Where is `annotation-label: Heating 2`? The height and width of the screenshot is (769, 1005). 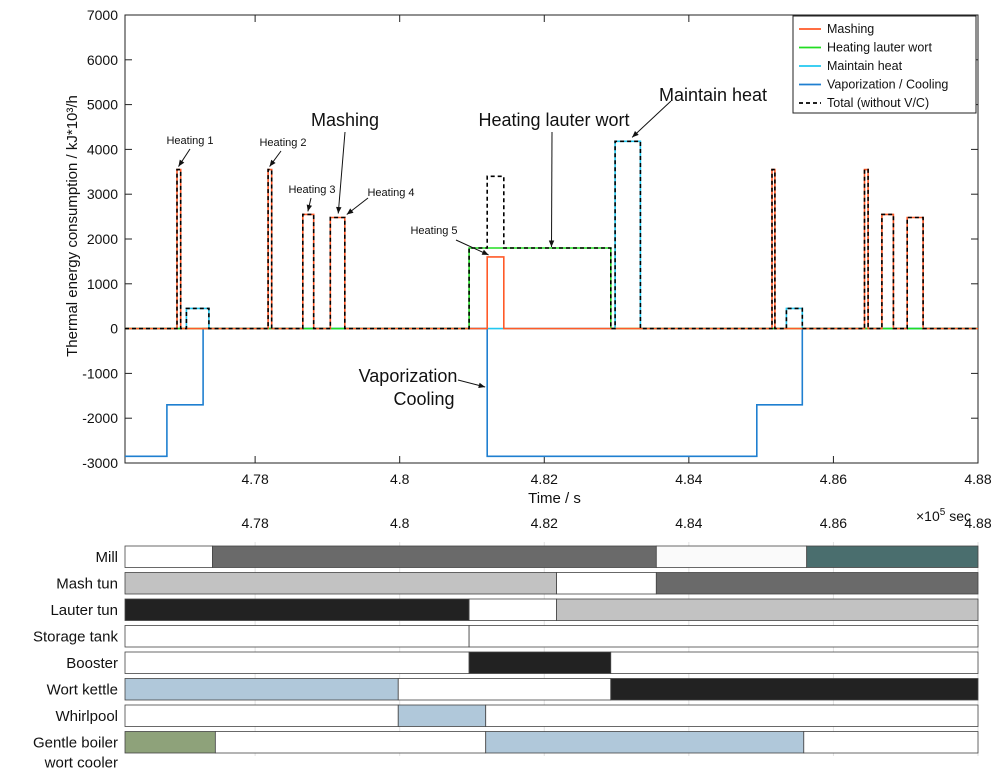
annotation-label: Heating 2 is located at coordinates (282, 143).